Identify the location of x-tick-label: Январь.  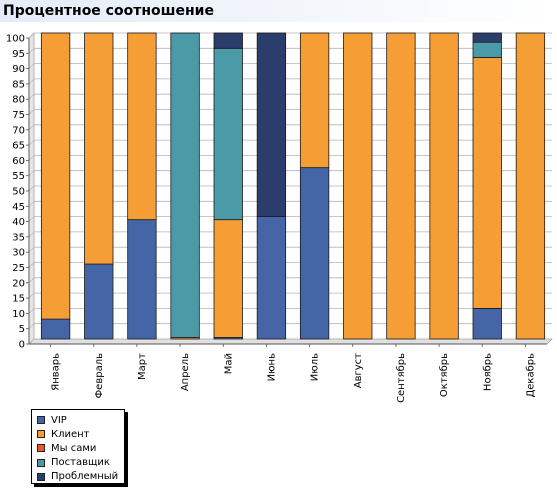
(56, 372).